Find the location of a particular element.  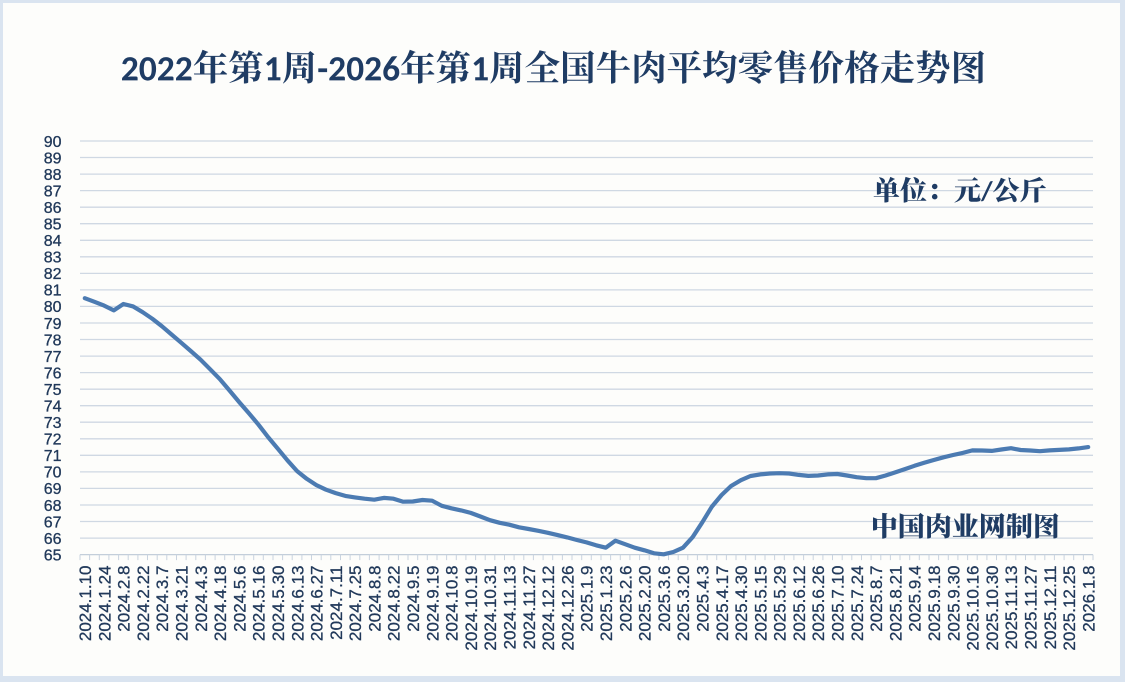

svg-text: 78 is located at coordinates (53, 340).